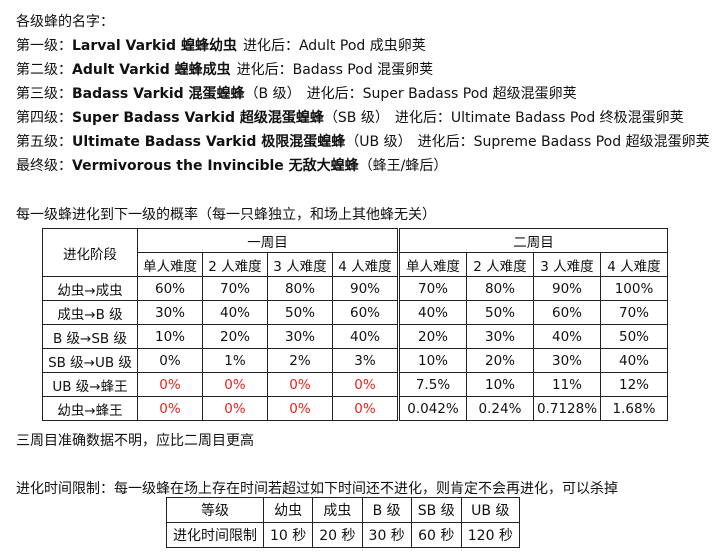 This screenshot has height=559, width=720. I want to click on level-name: Adult Varkid 蝗蜂成虫, so click(151, 70).